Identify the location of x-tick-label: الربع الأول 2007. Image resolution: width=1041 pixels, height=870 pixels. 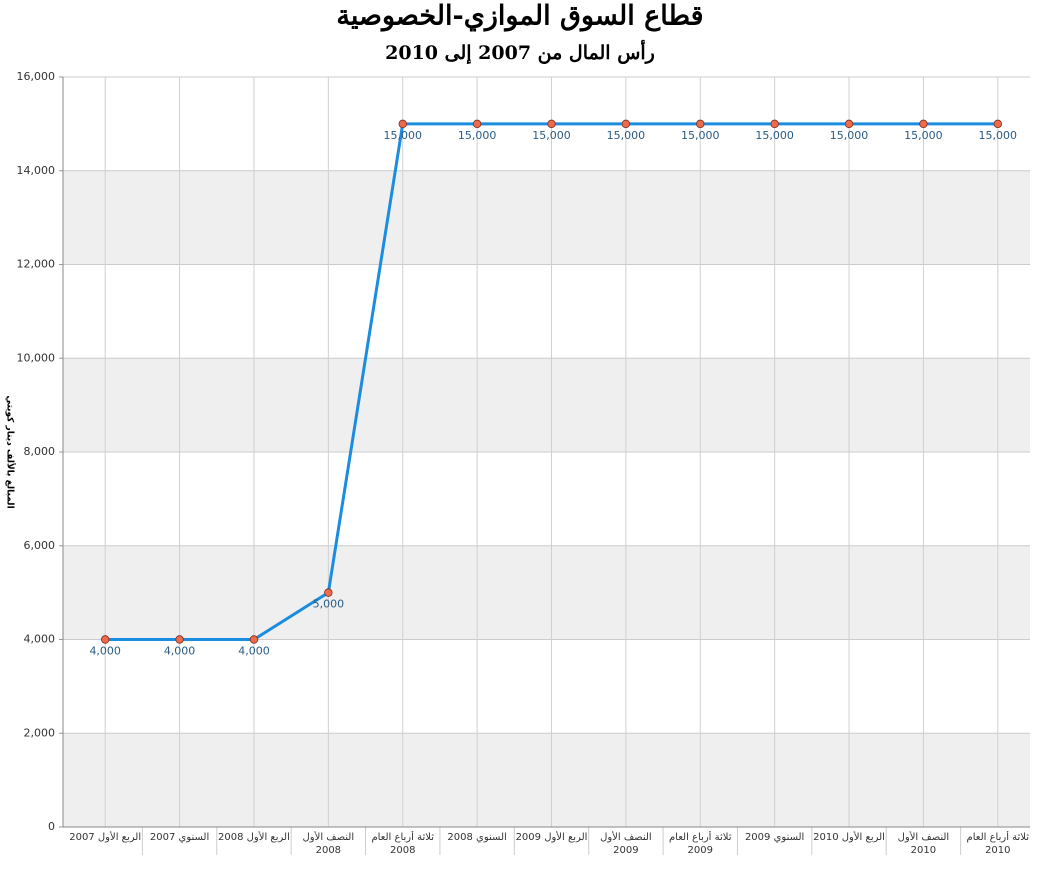
(105, 837).